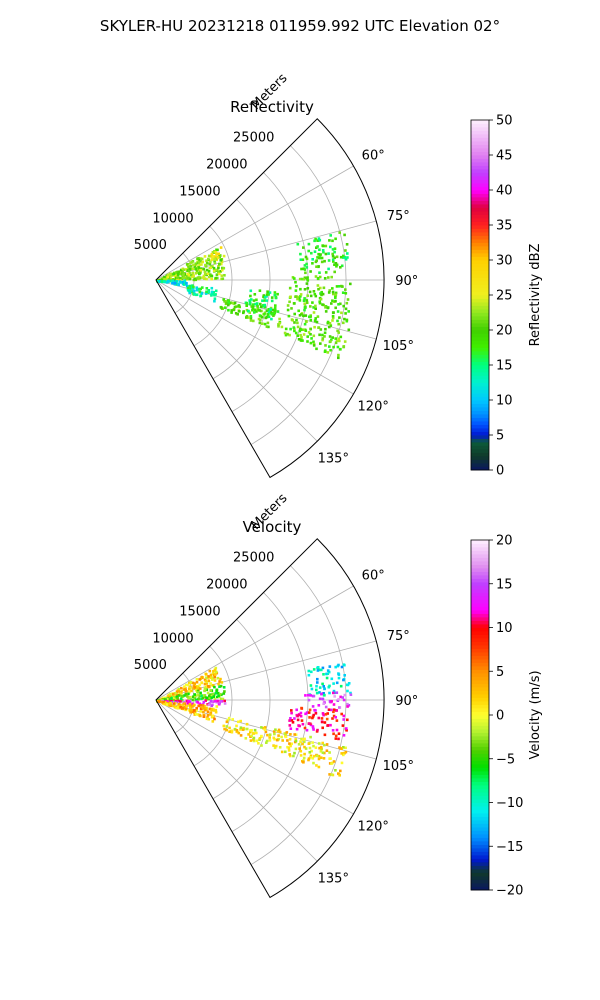 The width and height of the screenshot is (600, 1000). What do you see at coordinates (398, 636) in the screenshot?
I see `azimuth-tick-label: 75°` at bounding box center [398, 636].